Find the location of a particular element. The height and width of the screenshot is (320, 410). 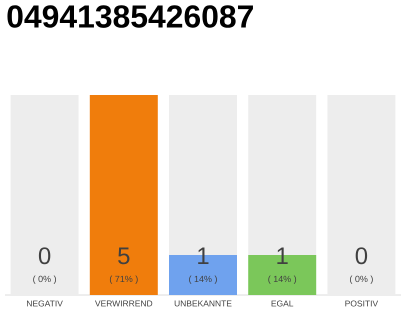

annotation: ( 71% ) is located at coordinates (124, 280).